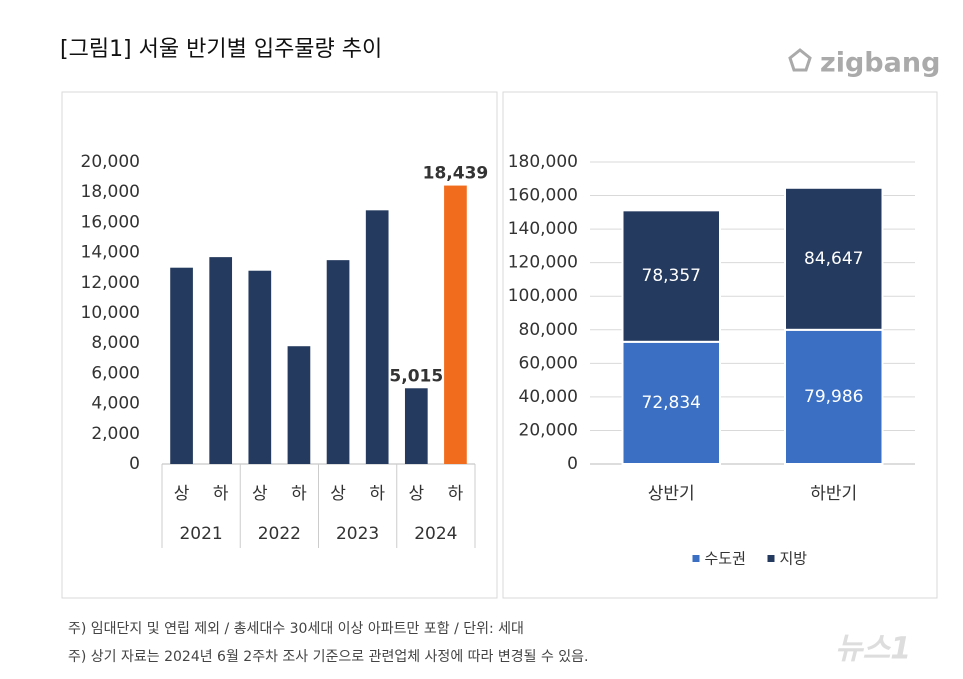  Describe the element at coordinates (833, 494) in the screenshot. I see `x-tick-label: 하반기` at that location.